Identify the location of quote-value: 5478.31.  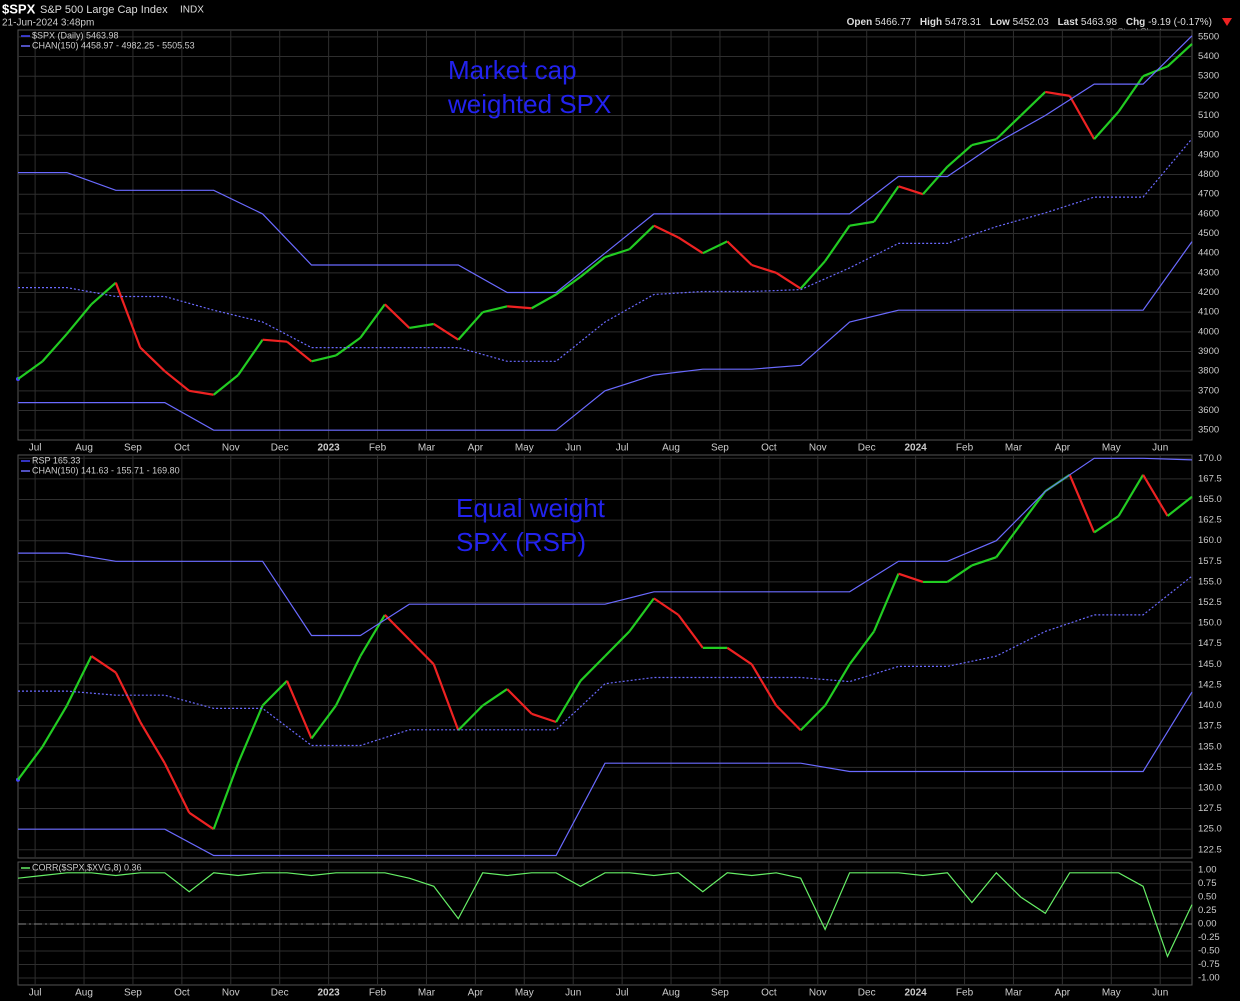
(963, 22).